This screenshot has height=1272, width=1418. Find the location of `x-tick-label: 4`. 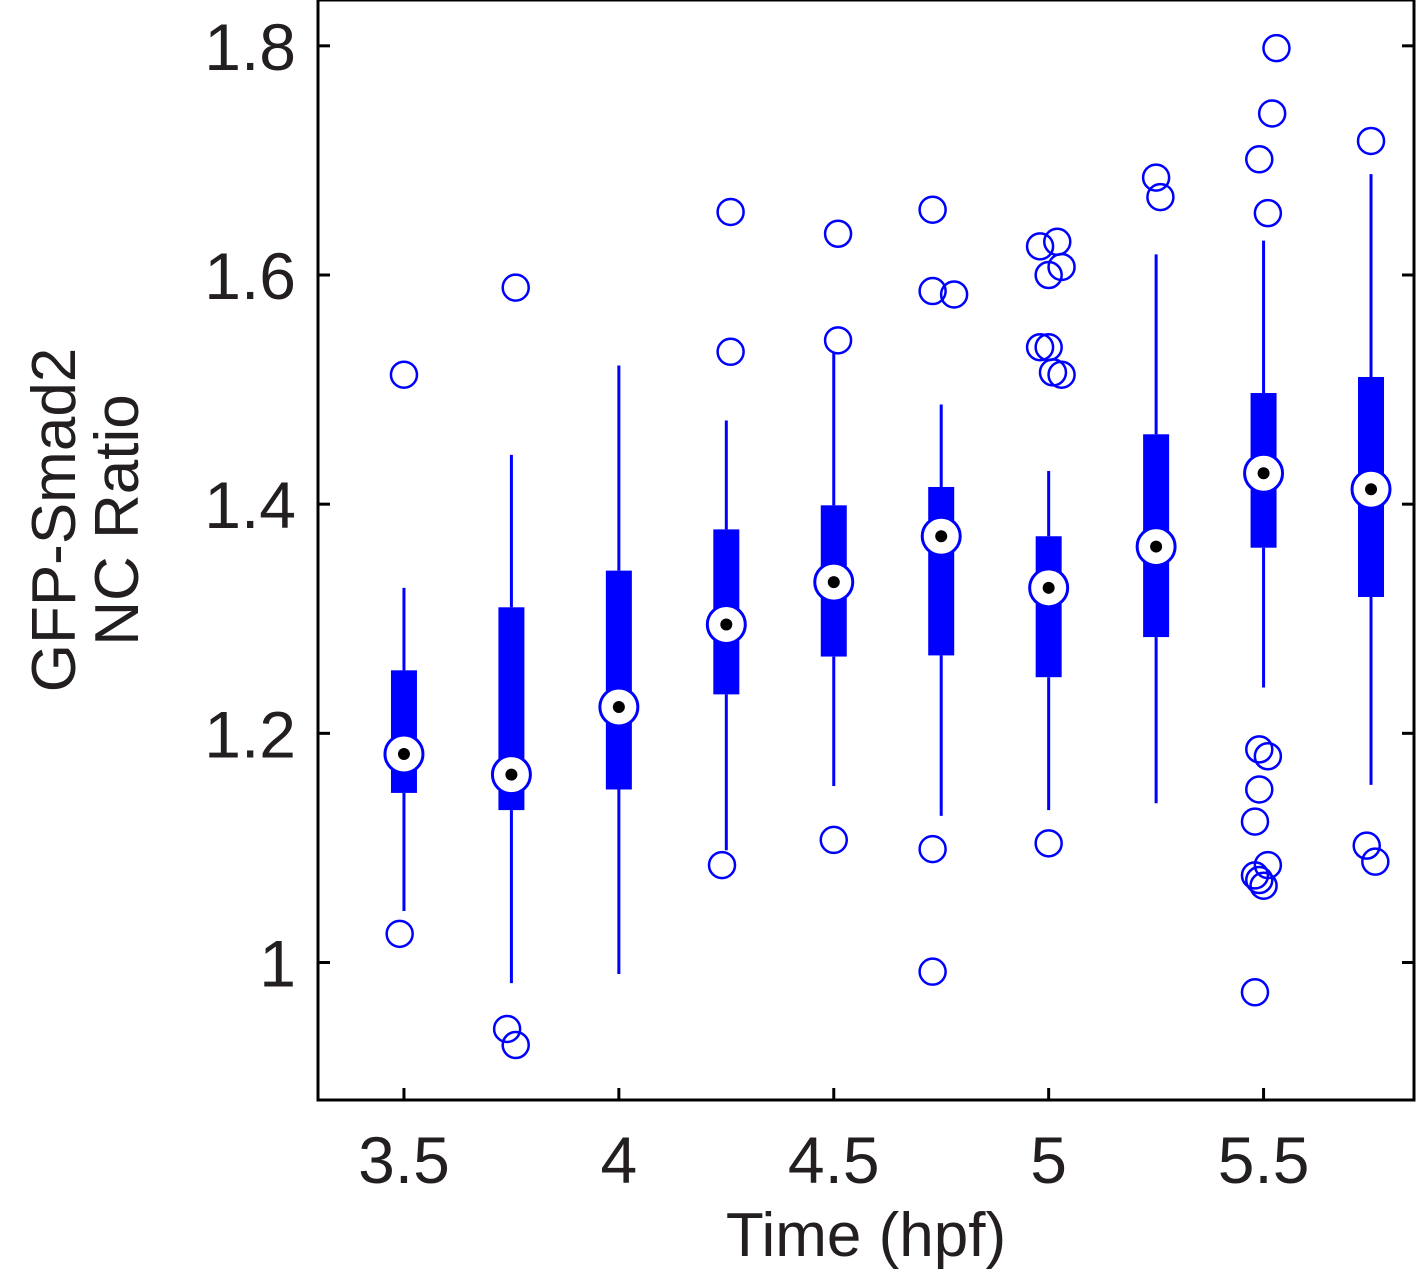

x-tick-label: 4 is located at coordinates (619, 1160).